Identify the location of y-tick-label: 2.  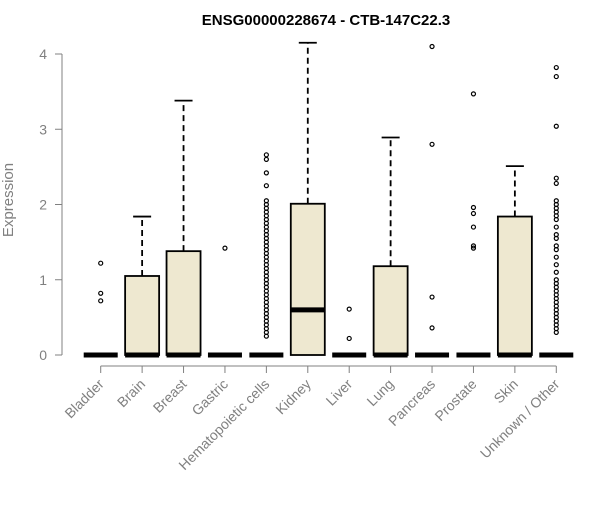
(43, 205).